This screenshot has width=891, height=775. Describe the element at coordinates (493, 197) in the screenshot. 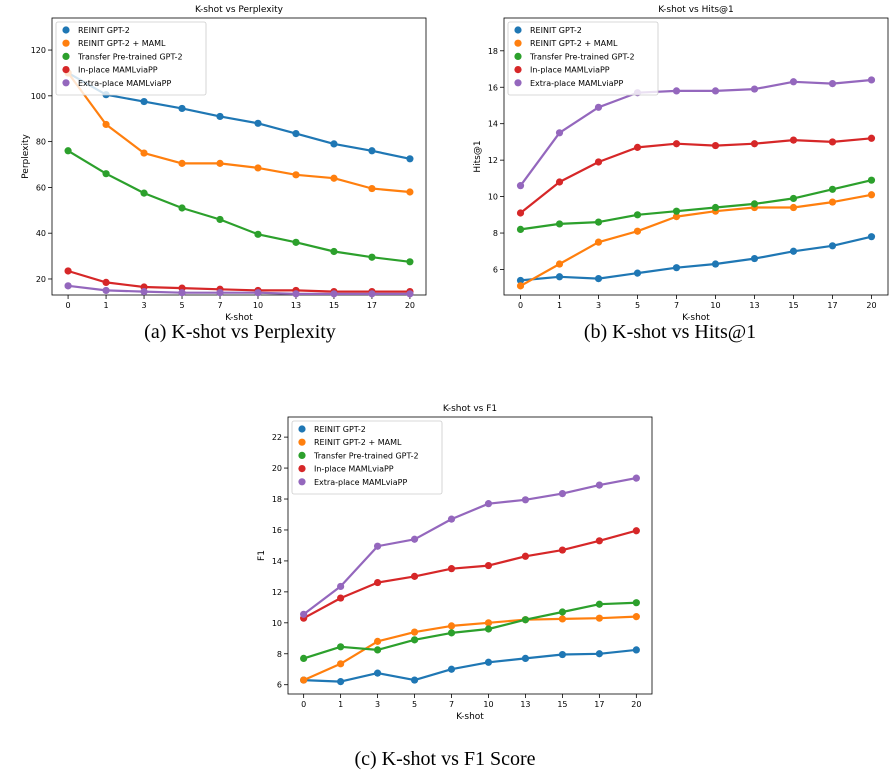

I see `y-tick-label-10: 10` at that location.